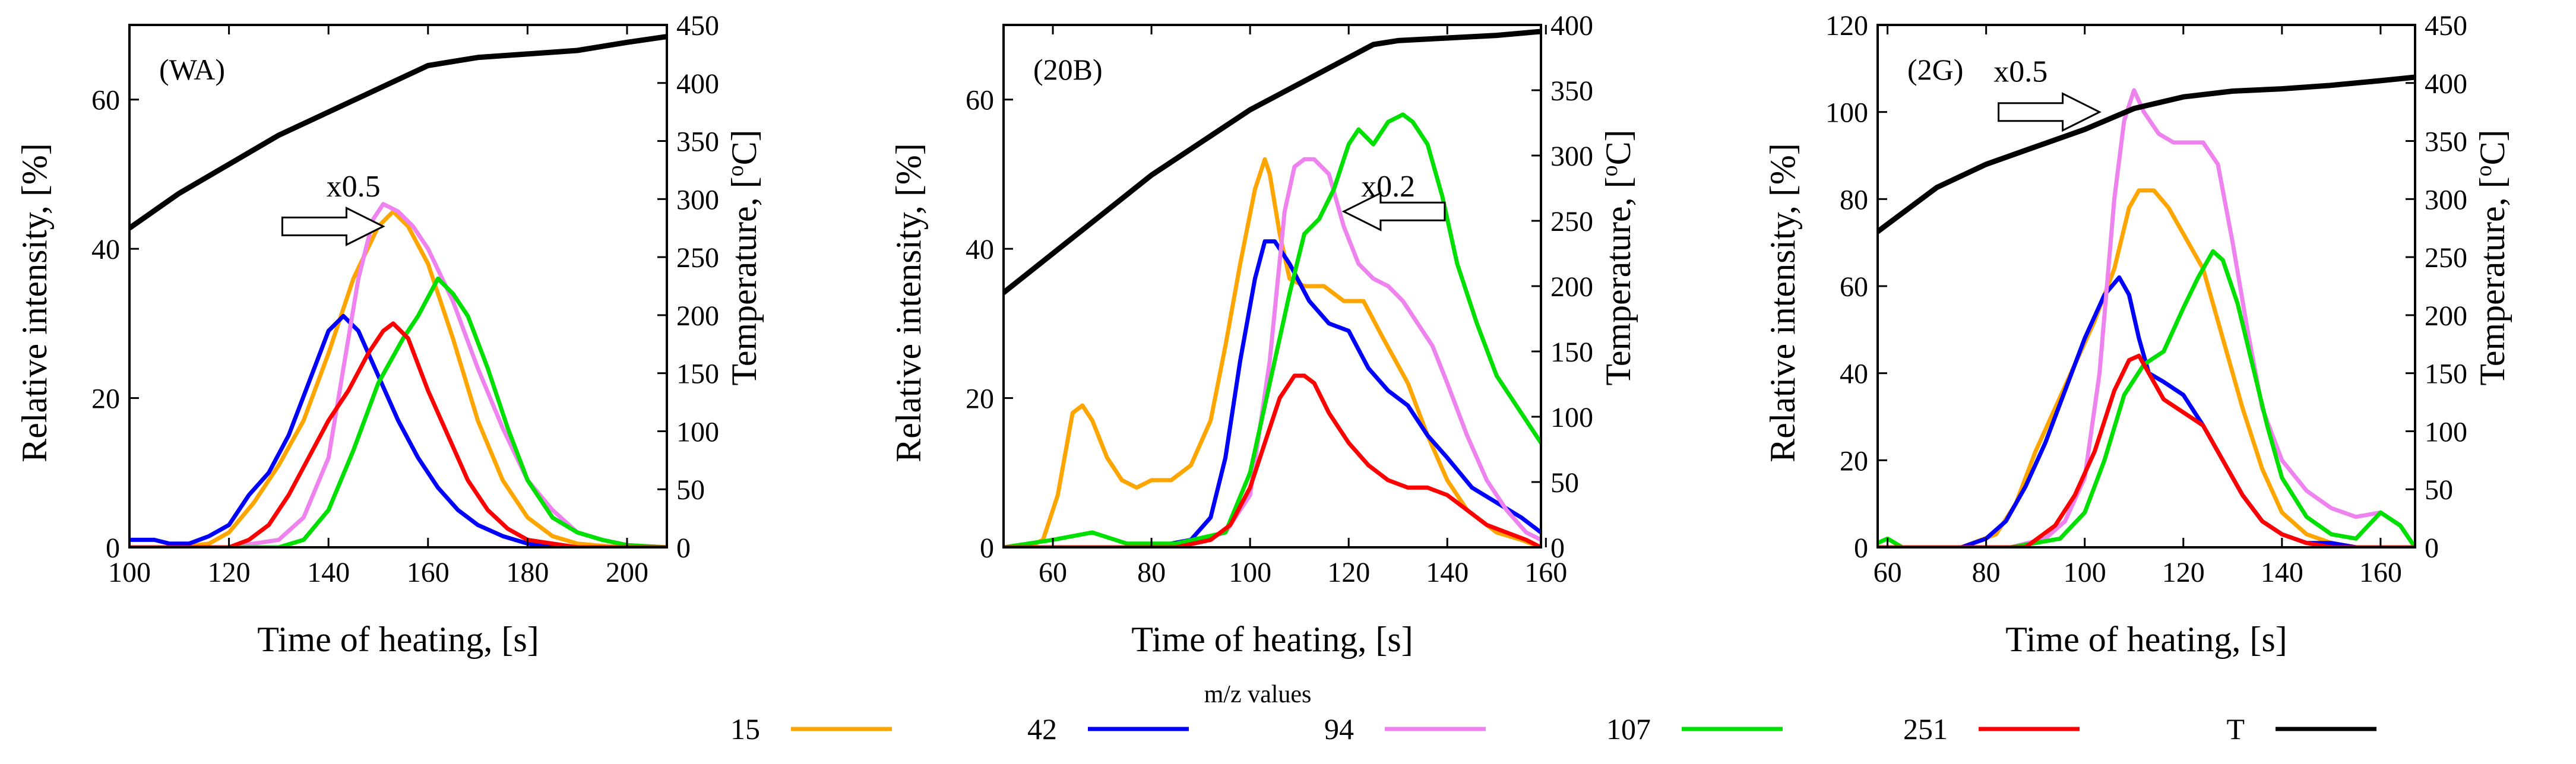 Image resolution: width=2576 pixels, height=764 pixels. Describe the element at coordinates (2235, 729) in the screenshot. I see `legend-label-t: T` at that location.